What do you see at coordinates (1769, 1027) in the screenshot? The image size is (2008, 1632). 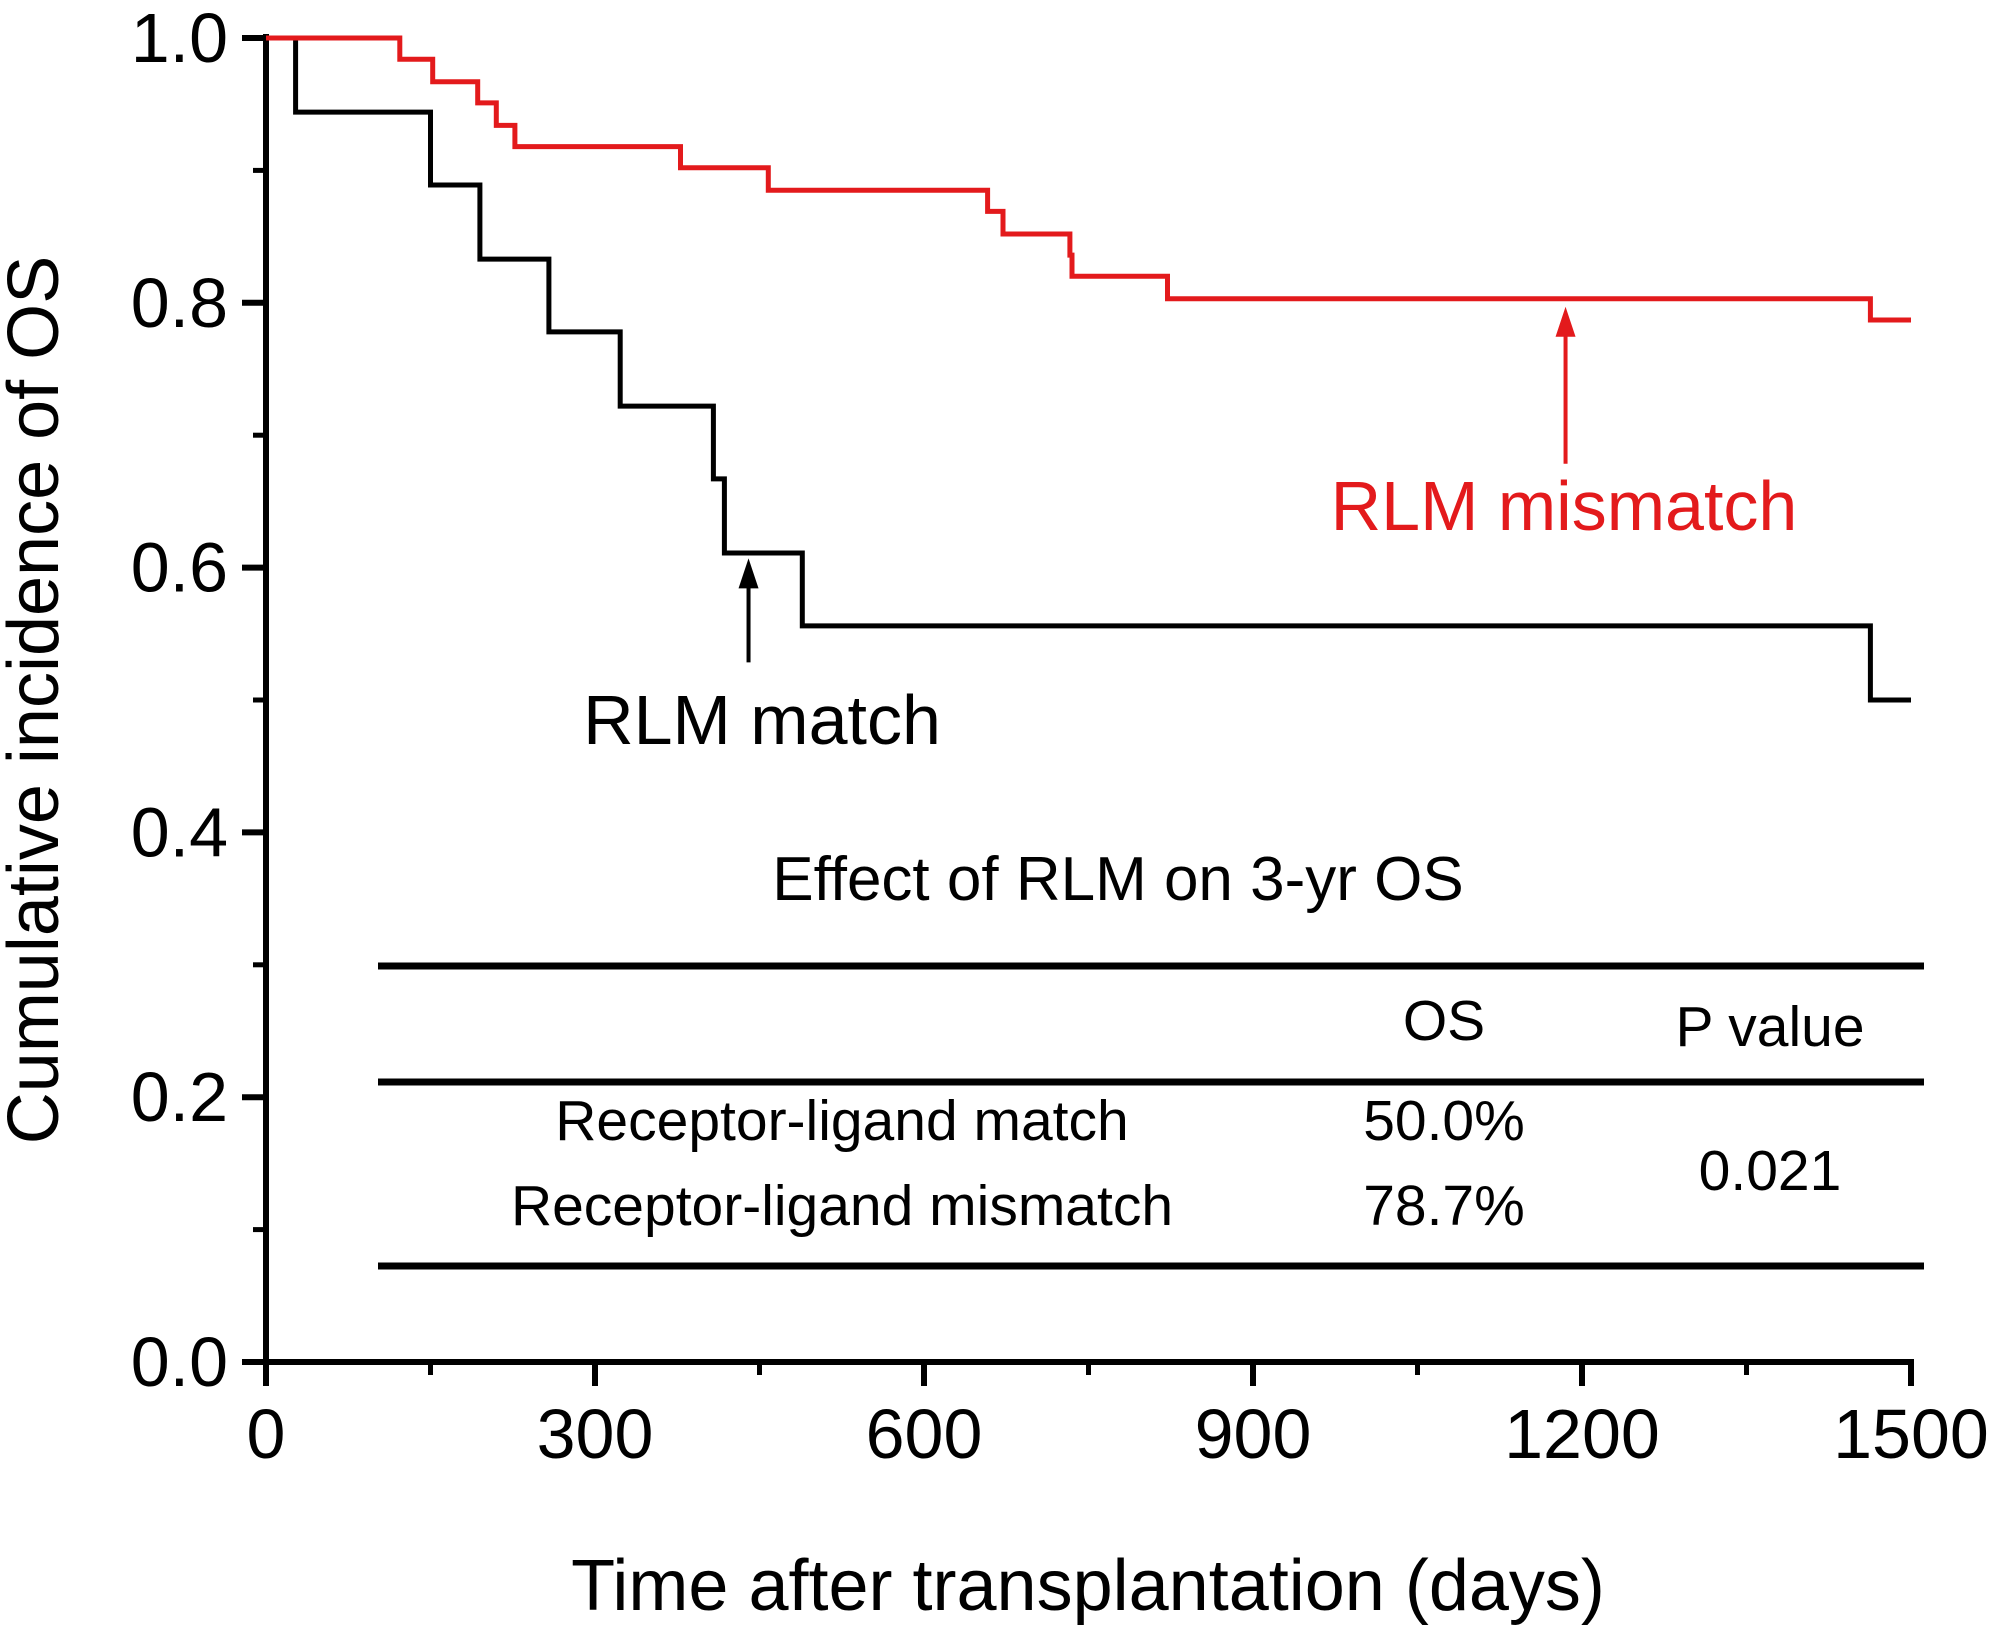 I see `table-header-p-value: P value` at bounding box center [1769, 1027].